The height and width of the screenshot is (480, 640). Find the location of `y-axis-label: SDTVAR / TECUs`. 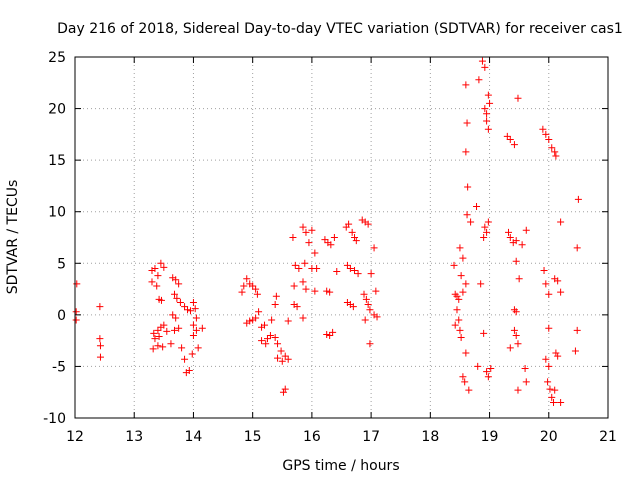

y-axis-label: SDTVAR / TECUs is located at coordinates (13, 237).